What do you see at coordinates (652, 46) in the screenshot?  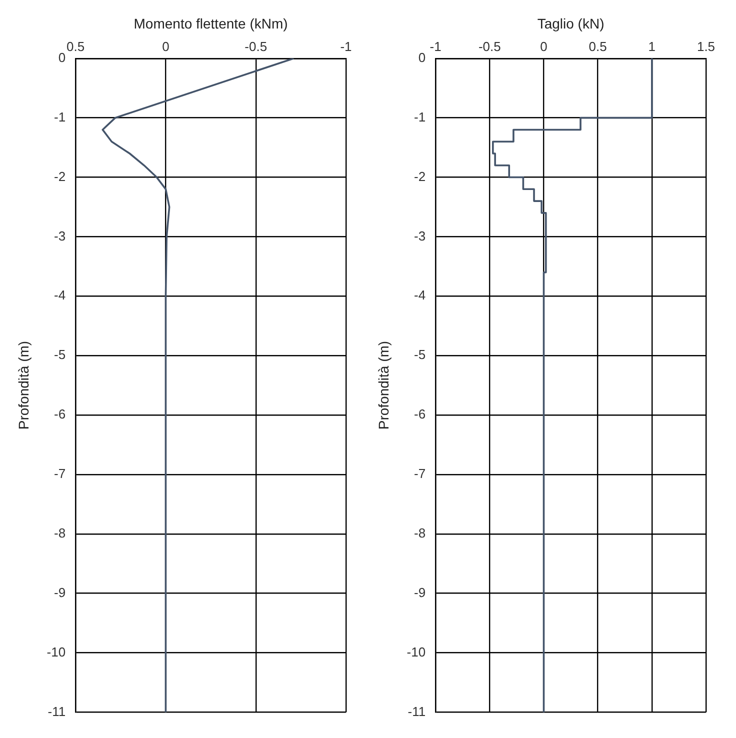 I see `x-tick-label: 1` at bounding box center [652, 46].